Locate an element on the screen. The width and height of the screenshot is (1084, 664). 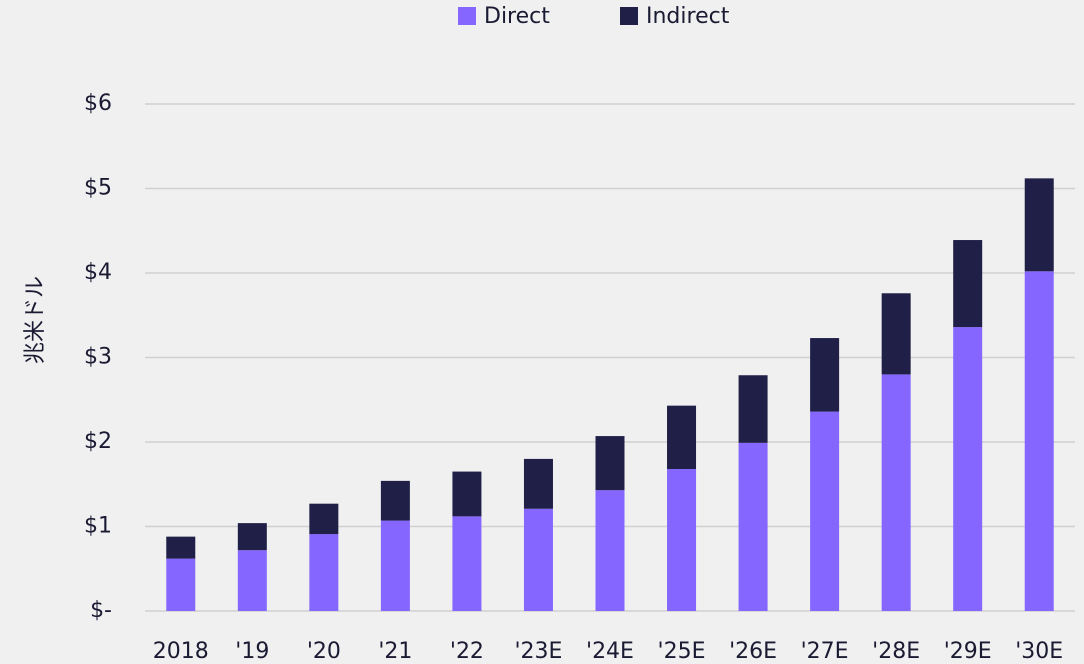
x-tick-label: '28E is located at coordinates (896, 651).